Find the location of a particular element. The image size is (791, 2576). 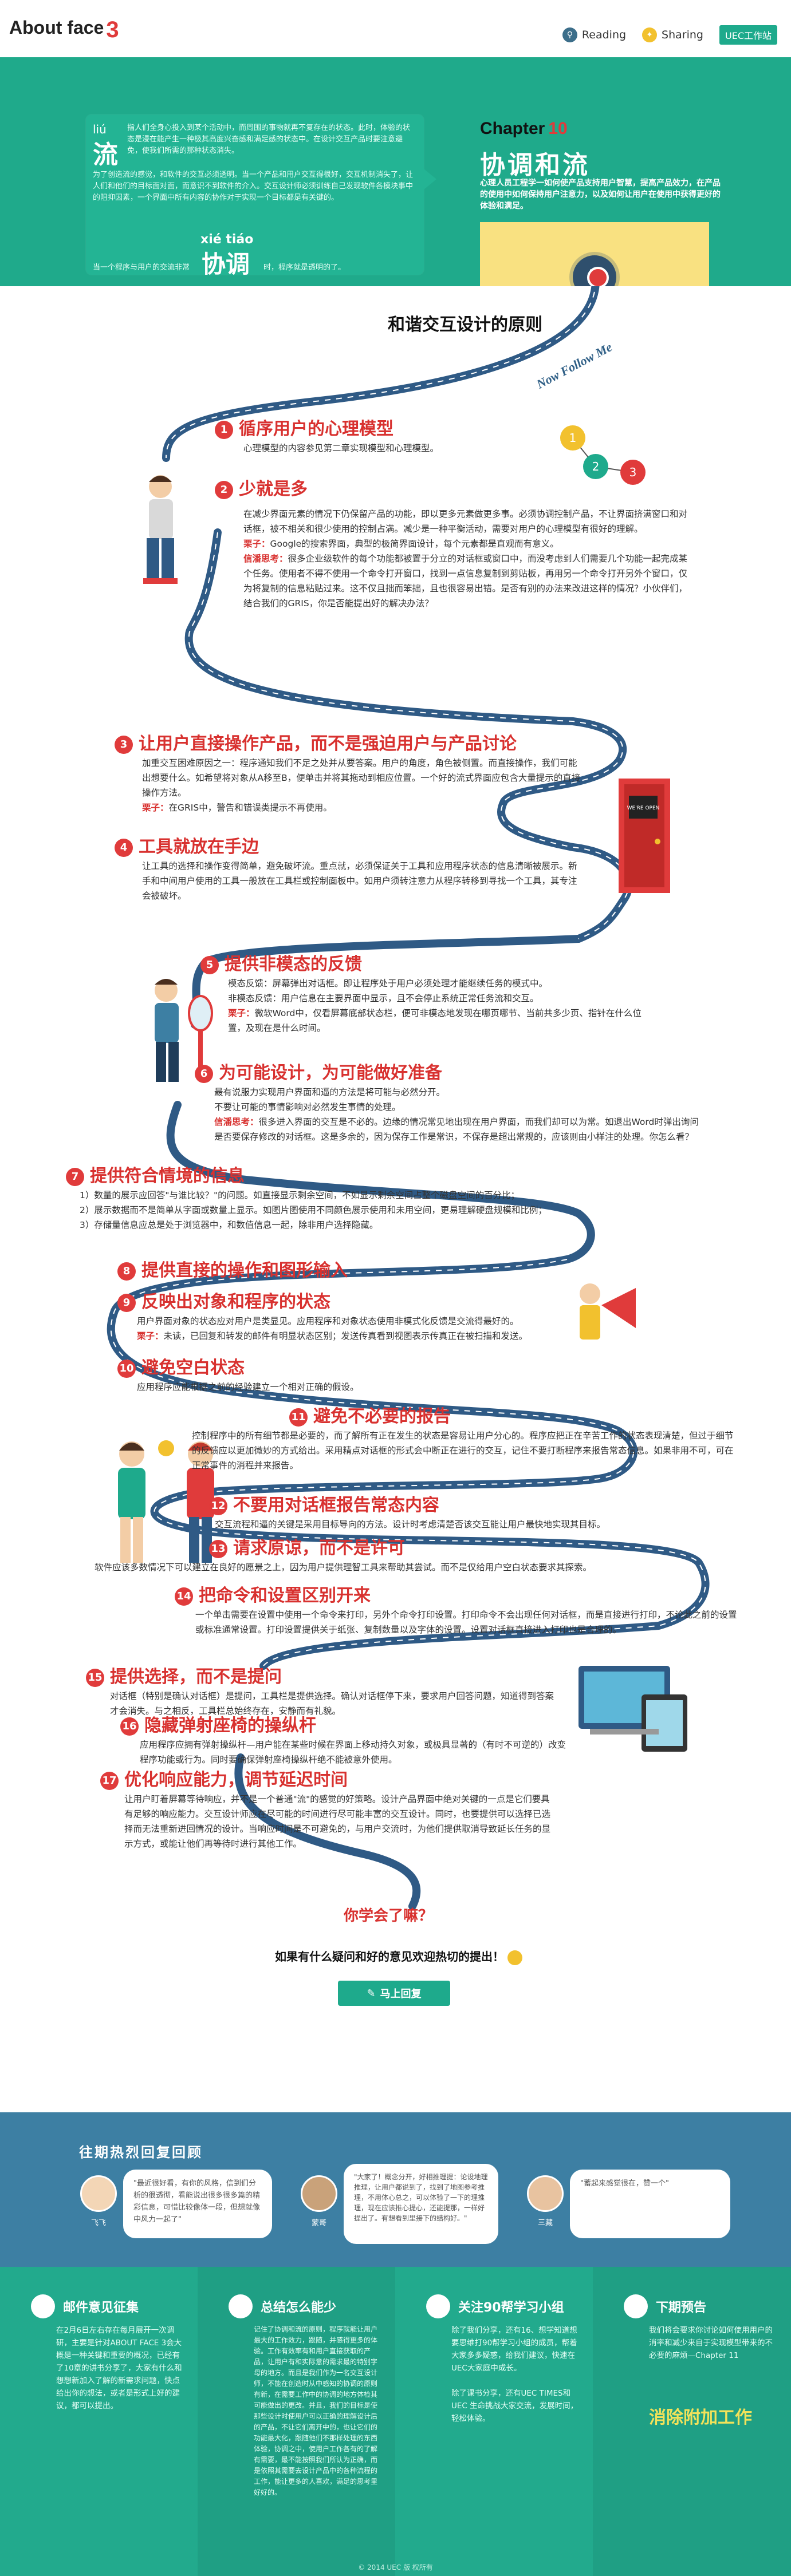

principle-number: 5 is located at coordinates (209, 964).